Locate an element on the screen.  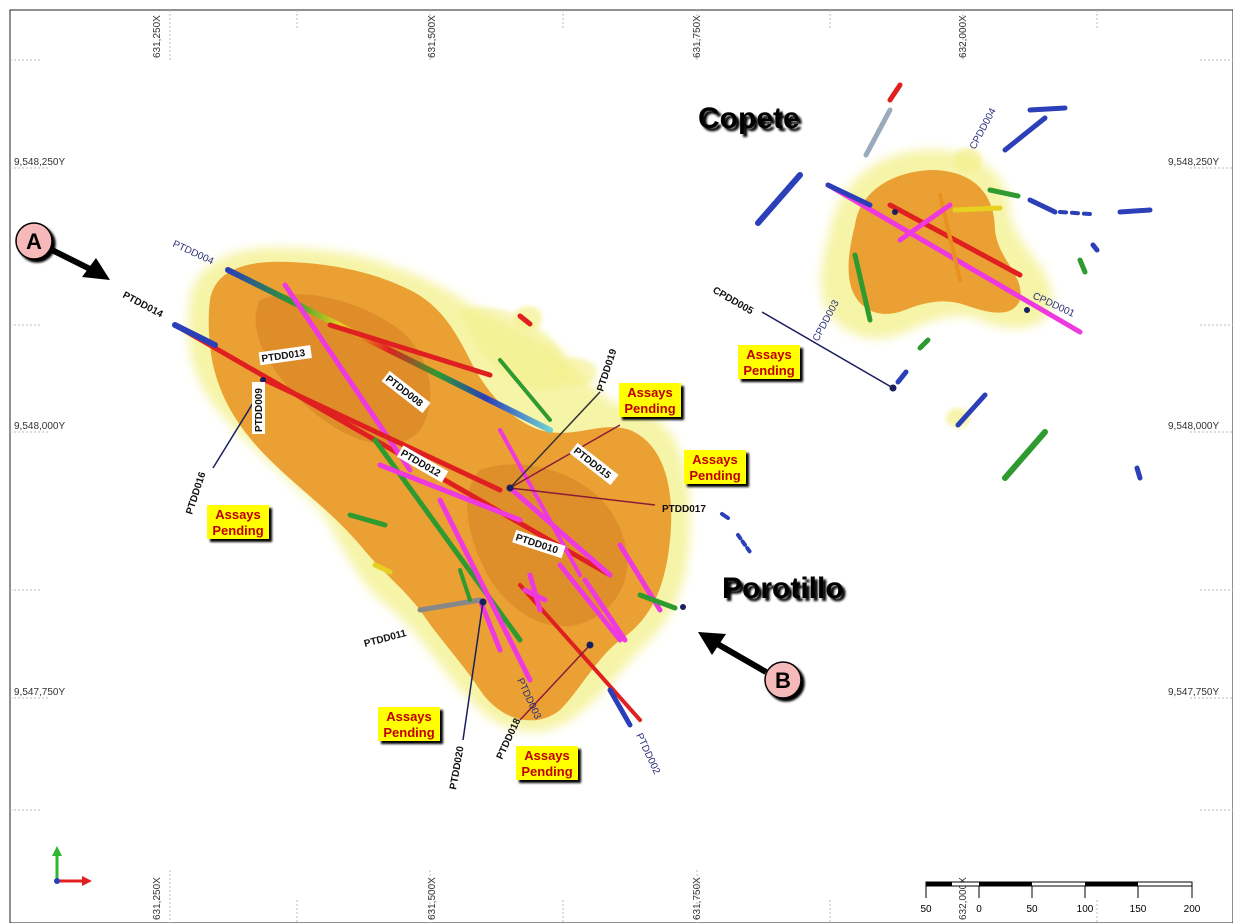
easting-label-top: 631,750X is located at coordinates (697, 36).